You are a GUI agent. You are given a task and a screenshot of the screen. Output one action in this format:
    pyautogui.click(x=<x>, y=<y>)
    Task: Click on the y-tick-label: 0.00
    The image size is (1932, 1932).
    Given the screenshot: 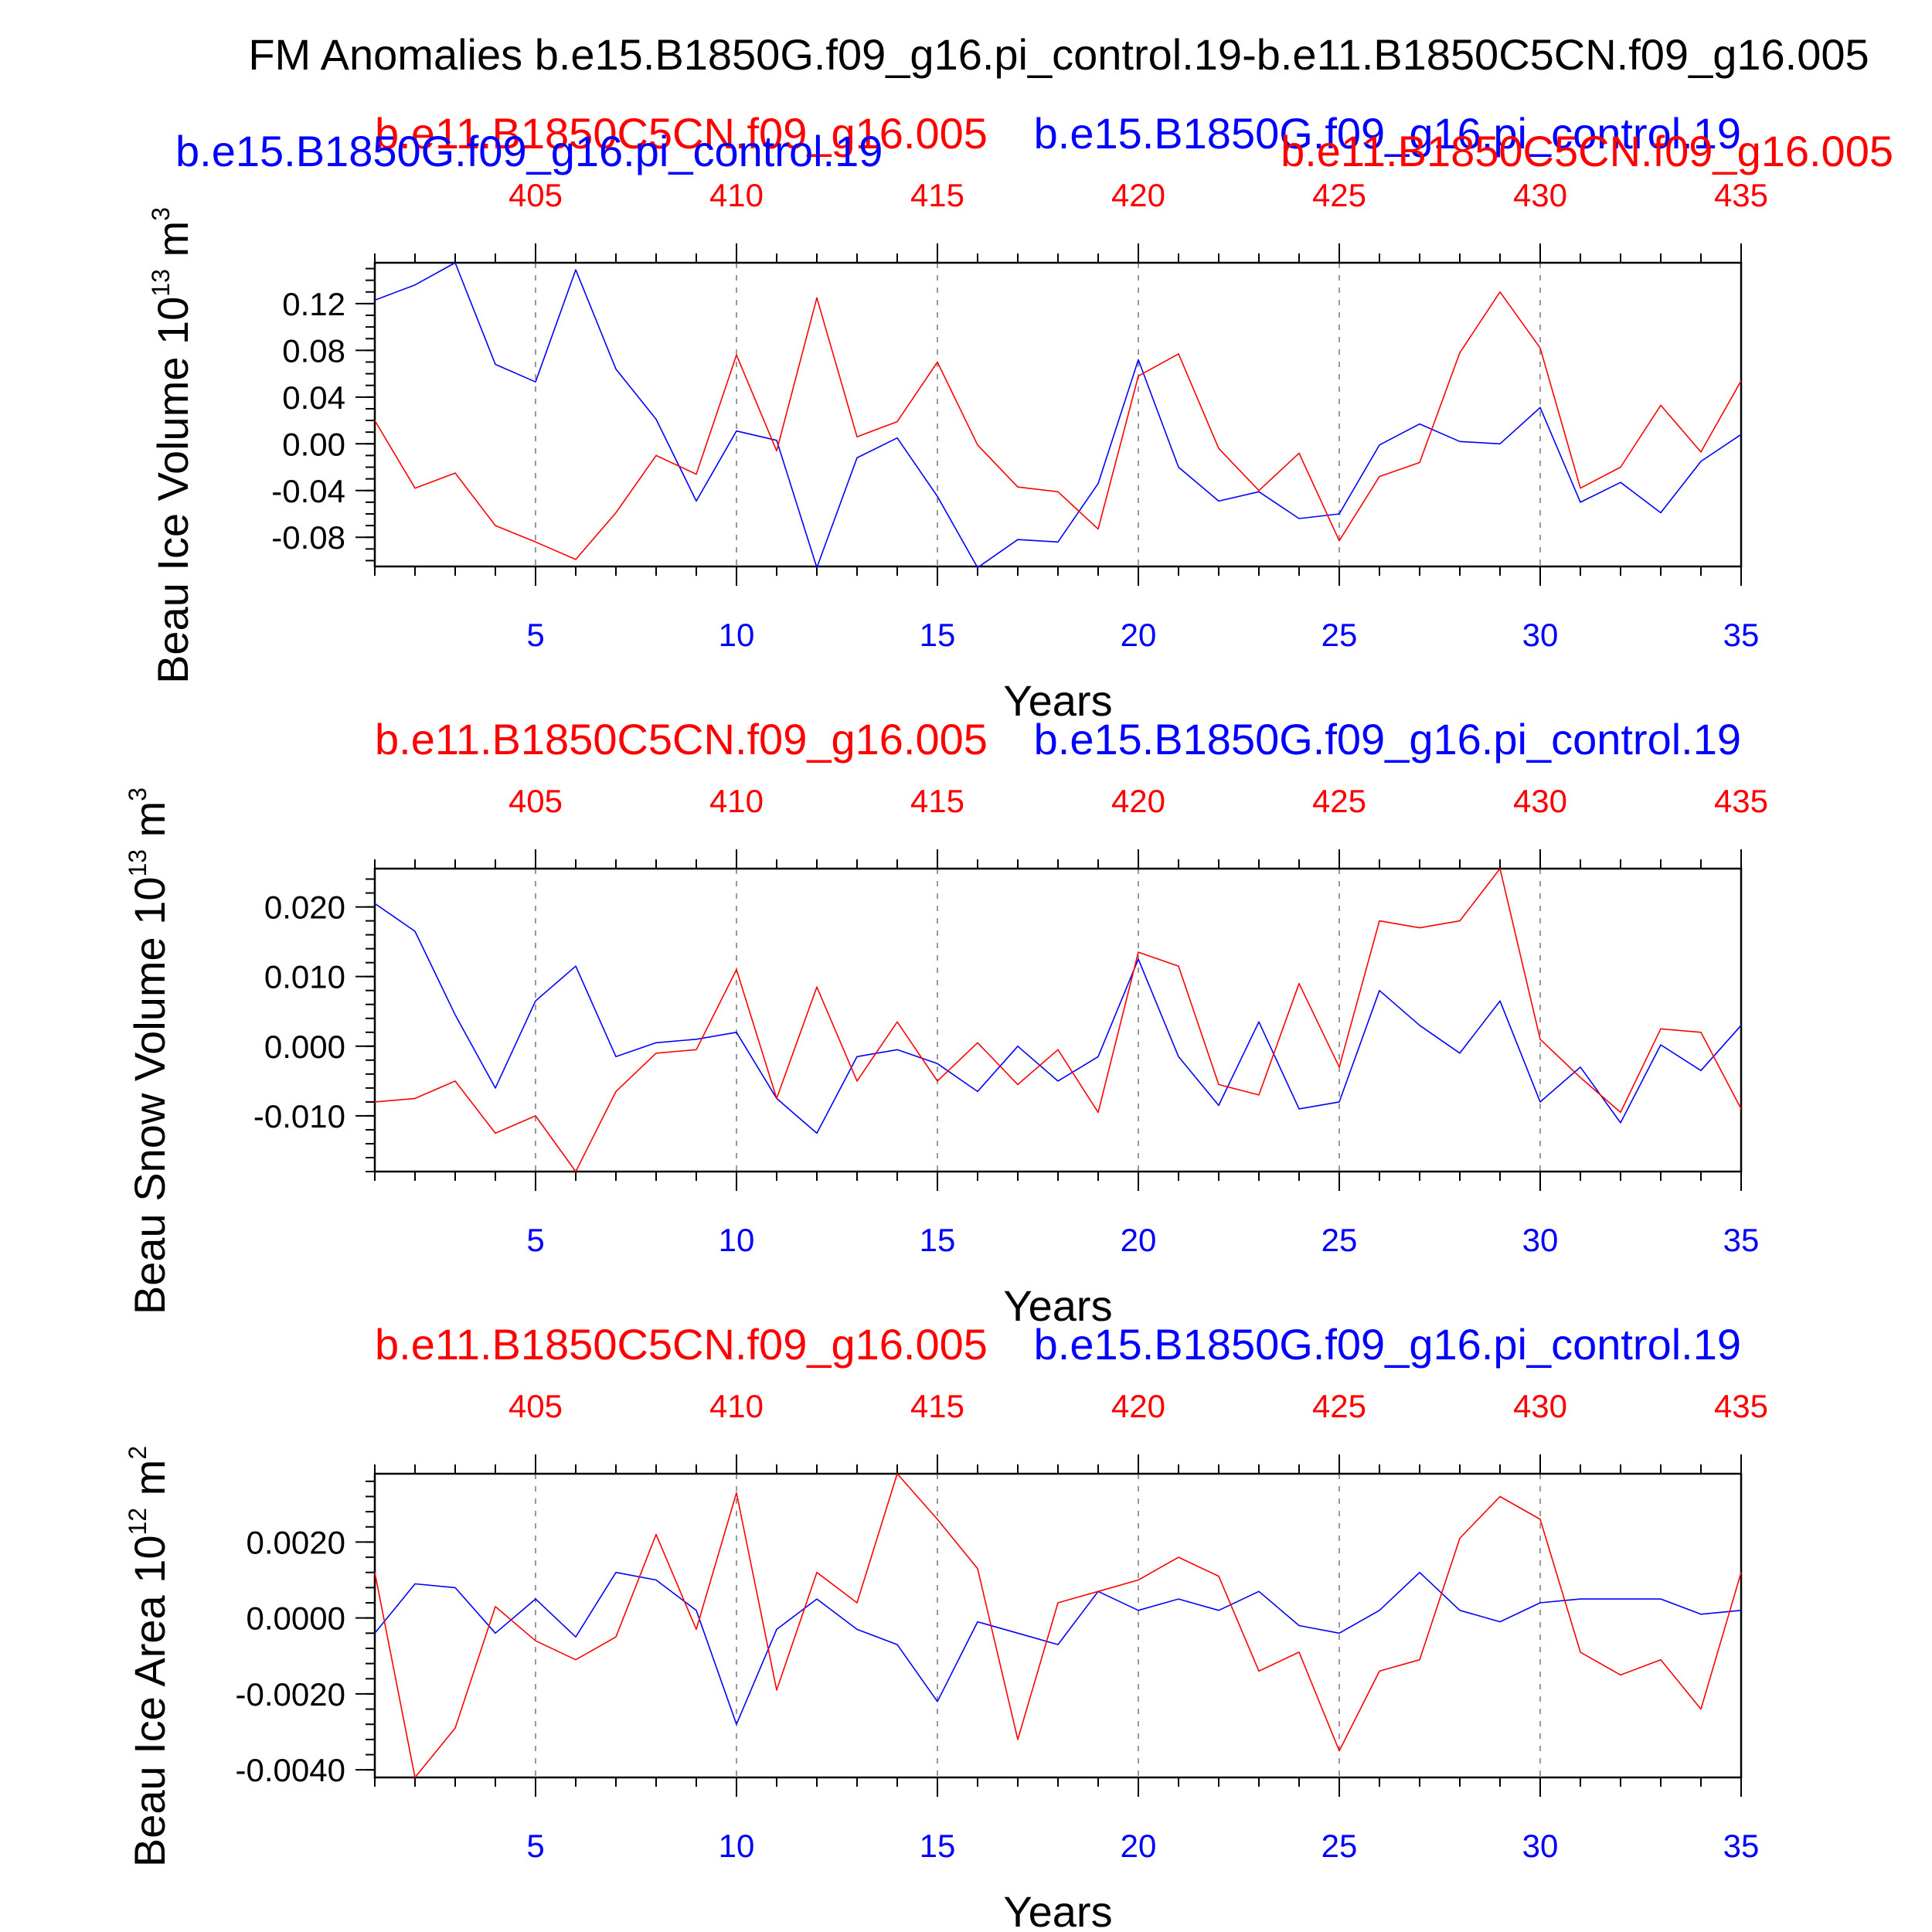 What is the action you would take?
    pyautogui.click(x=314, y=444)
    